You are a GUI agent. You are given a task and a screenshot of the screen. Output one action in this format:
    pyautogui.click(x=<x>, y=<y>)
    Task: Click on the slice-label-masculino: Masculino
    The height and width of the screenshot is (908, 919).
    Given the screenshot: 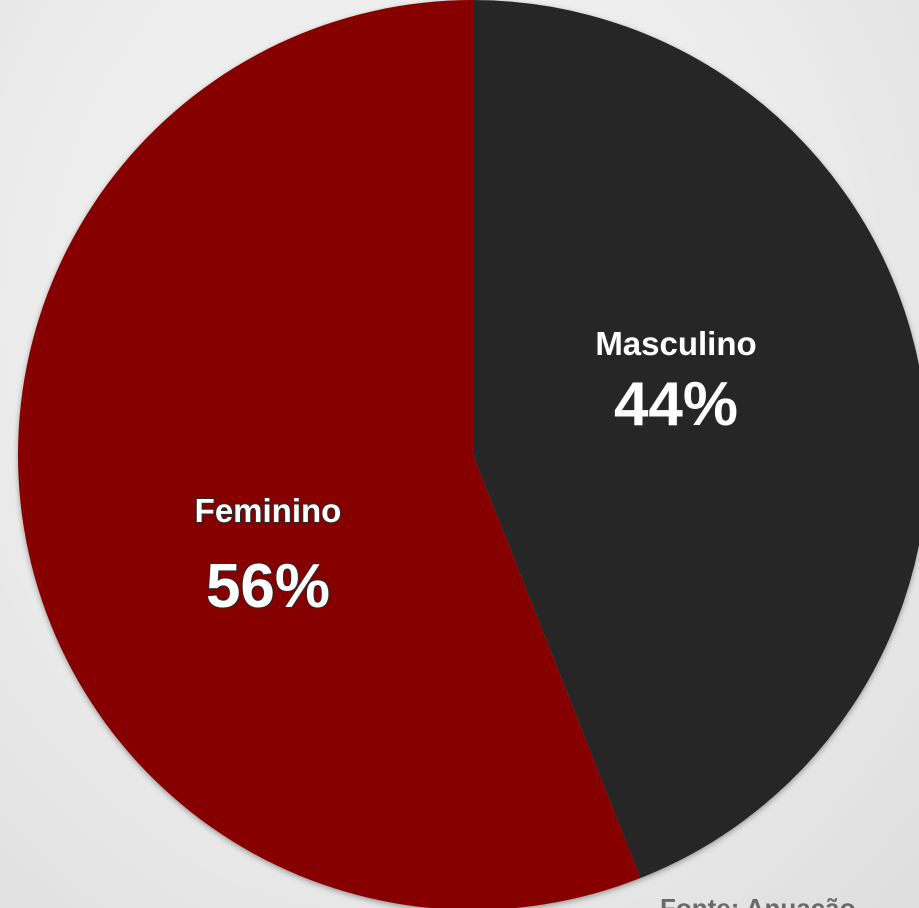 What is the action you would take?
    pyautogui.click(x=675, y=343)
    